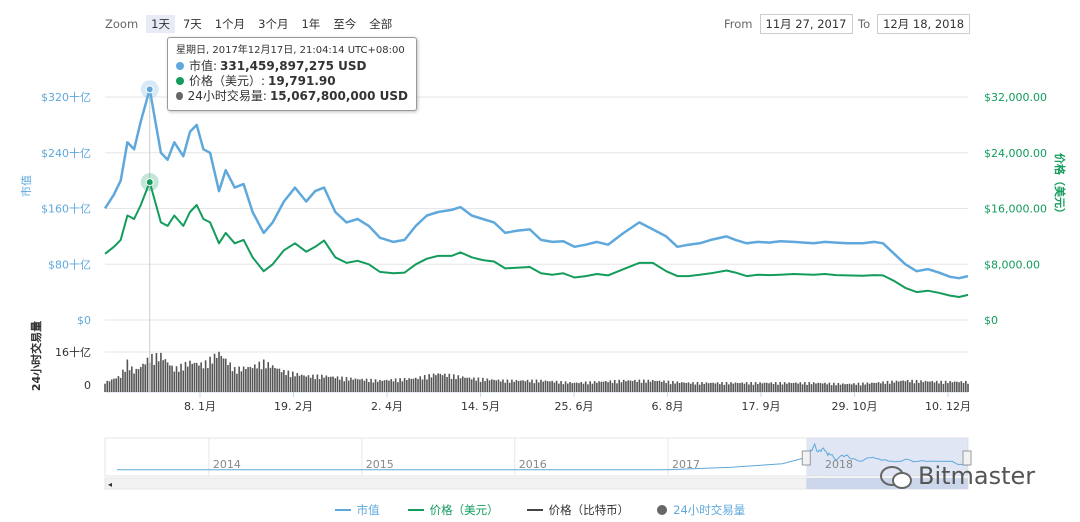 The width and height of the screenshot is (1080, 522). What do you see at coordinates (122, 24) in the screenshot?
I see `zoom-label: Zoom` at bounding box center [122, 24].